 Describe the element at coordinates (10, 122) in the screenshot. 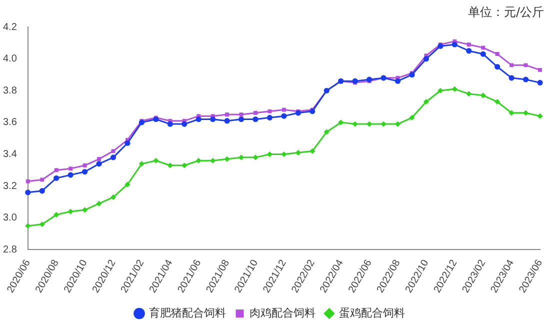

I see `y-tick-label: 3.6` at that location.